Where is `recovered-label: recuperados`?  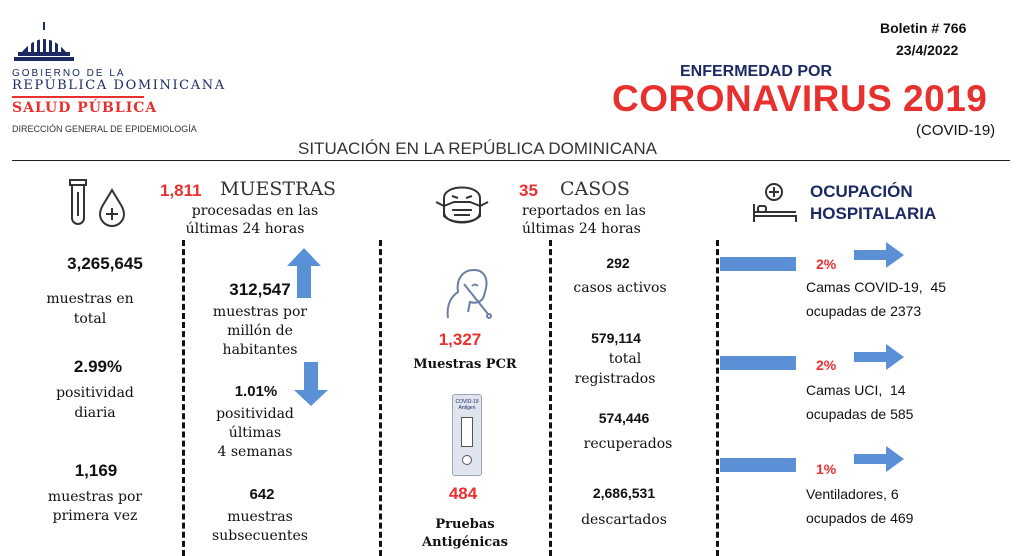
recovered-label: recuperados is located at coordinates (628, 444).